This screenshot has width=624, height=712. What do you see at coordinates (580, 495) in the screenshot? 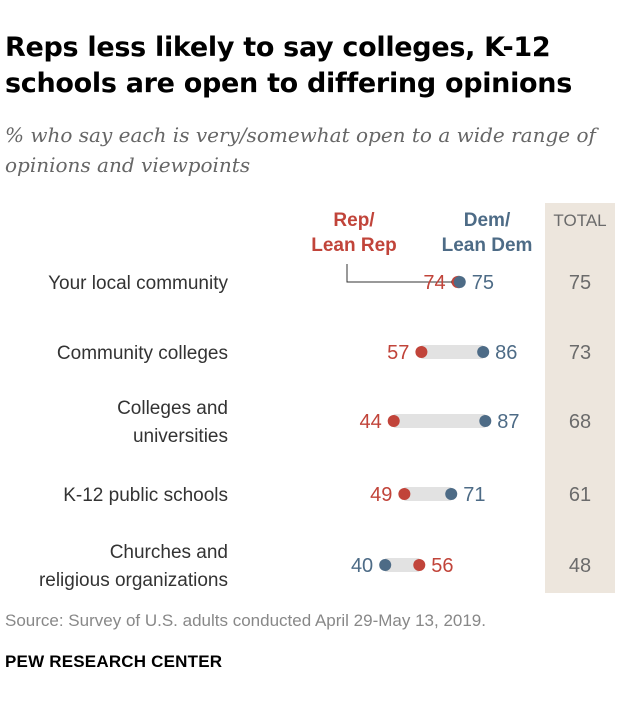
I see `total-value-label: 61` at bounding box center [580, 495].